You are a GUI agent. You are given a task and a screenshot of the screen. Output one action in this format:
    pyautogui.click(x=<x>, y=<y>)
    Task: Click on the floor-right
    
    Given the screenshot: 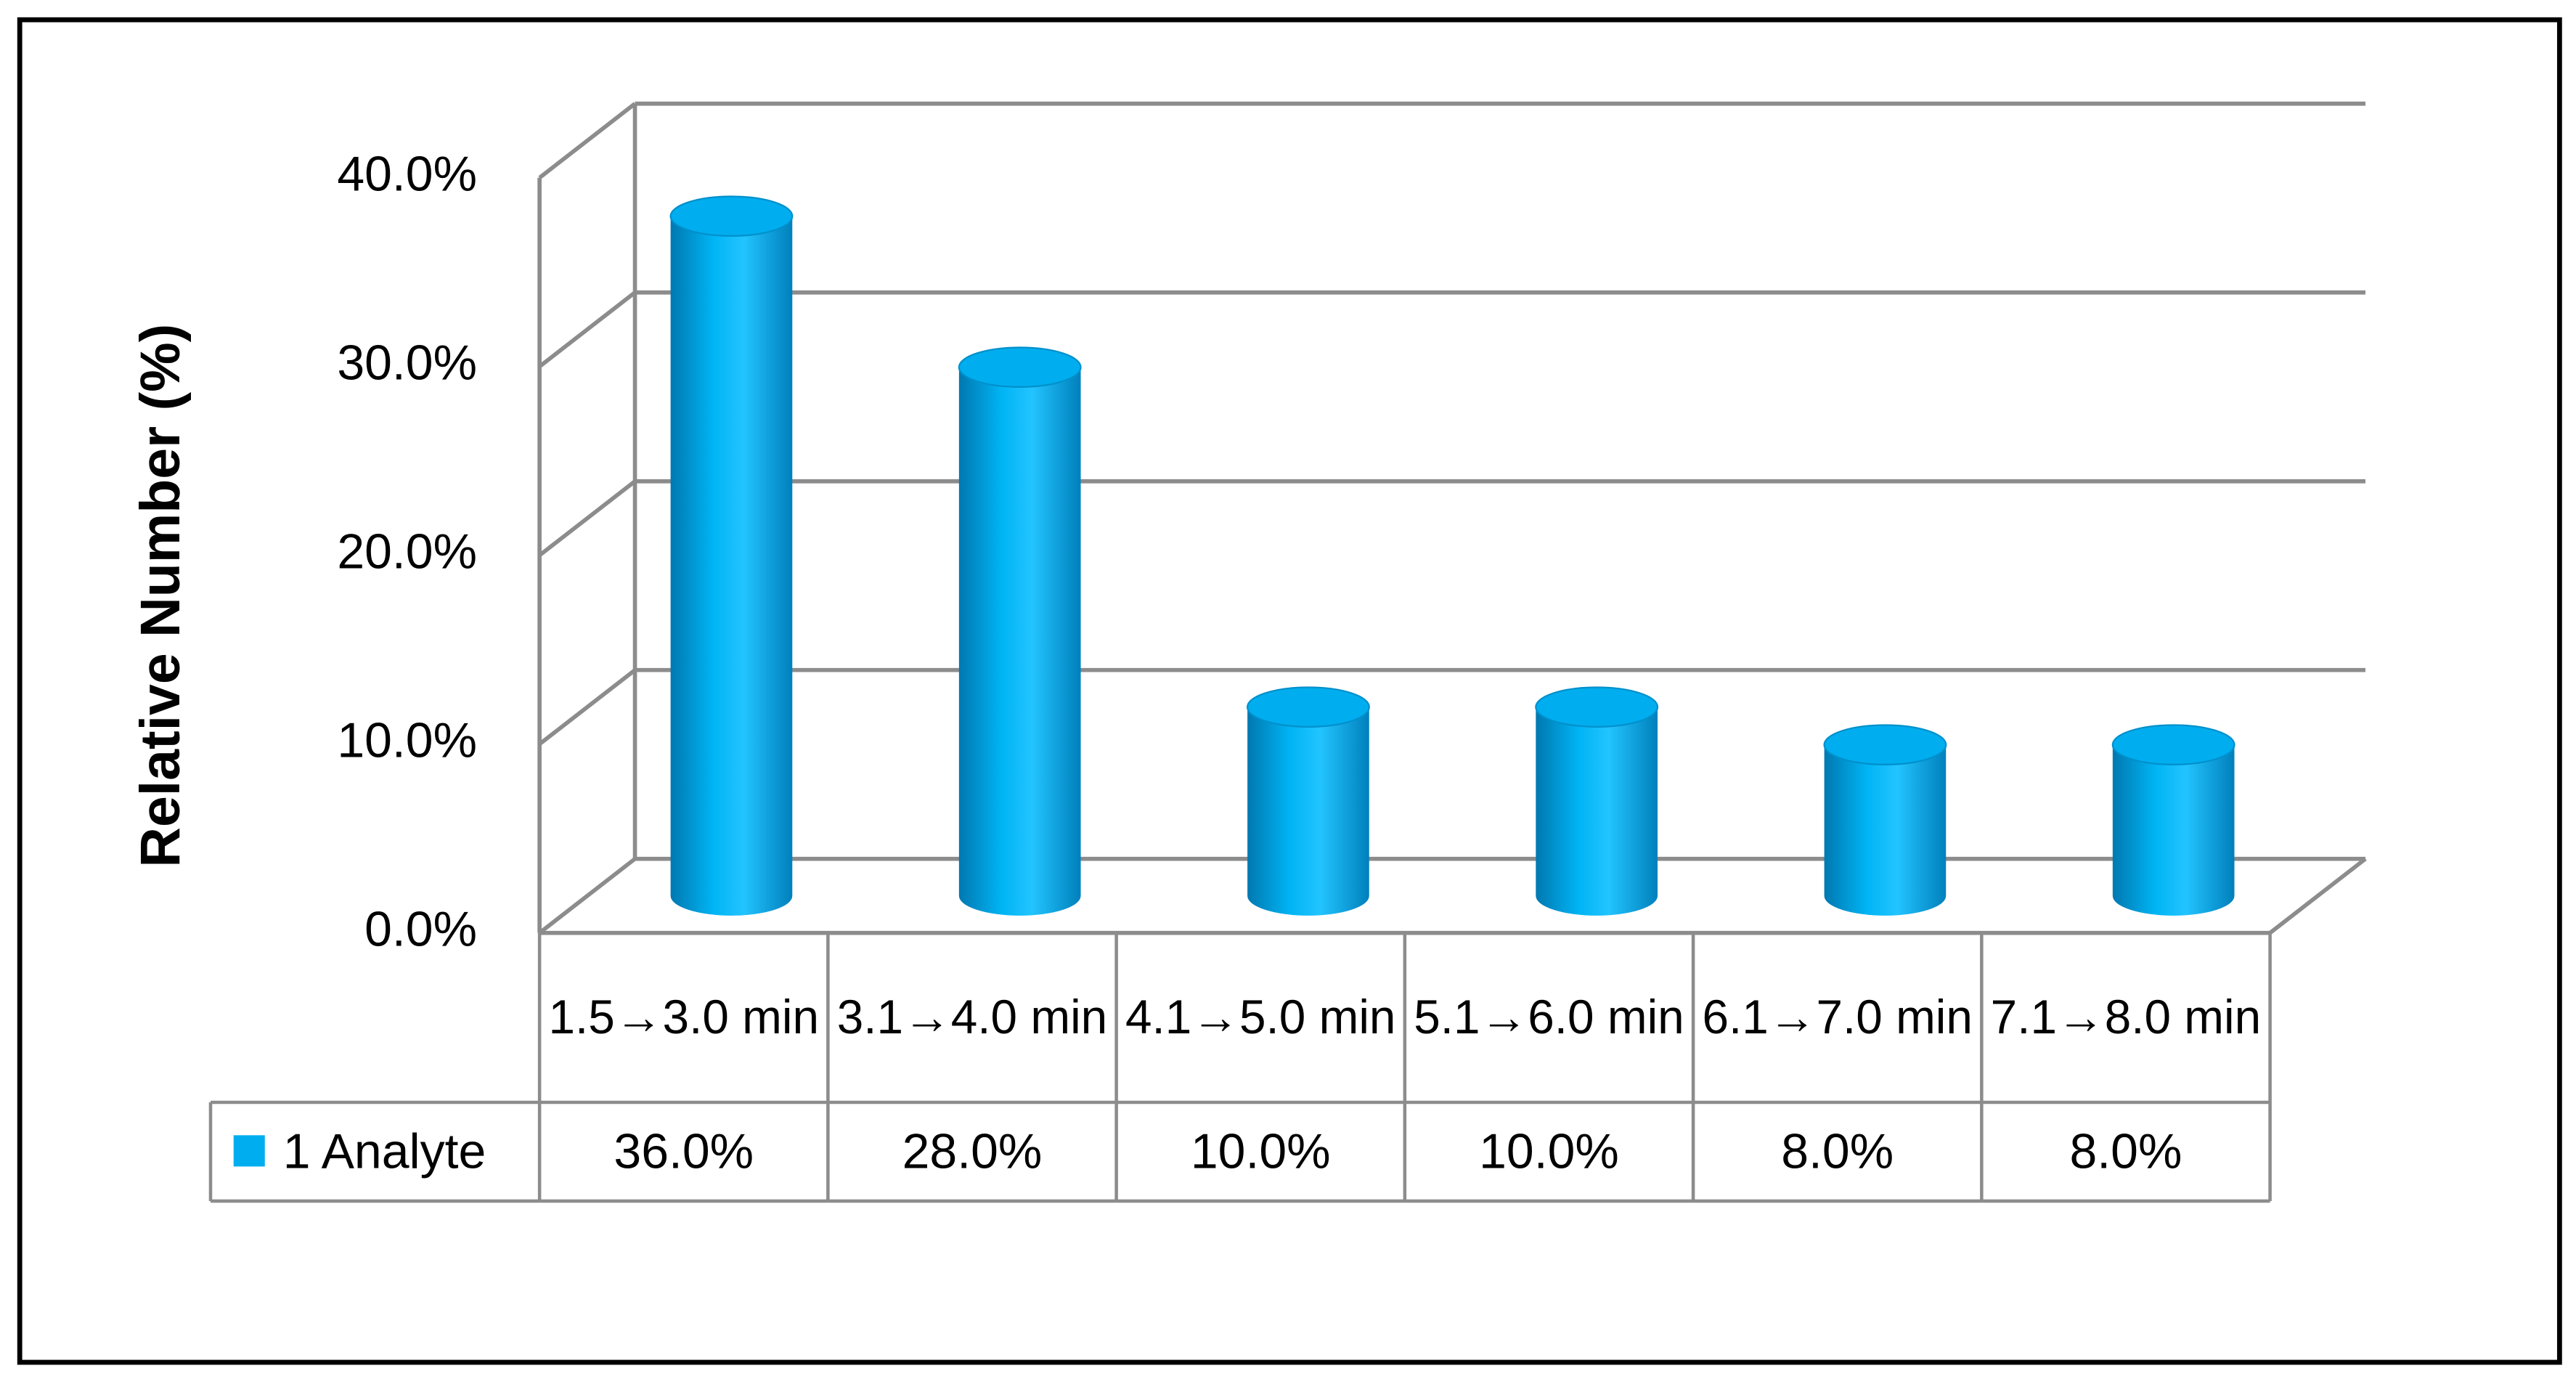 What is the action you would take?
    pyautogui.click(x=2317, y=896)
    